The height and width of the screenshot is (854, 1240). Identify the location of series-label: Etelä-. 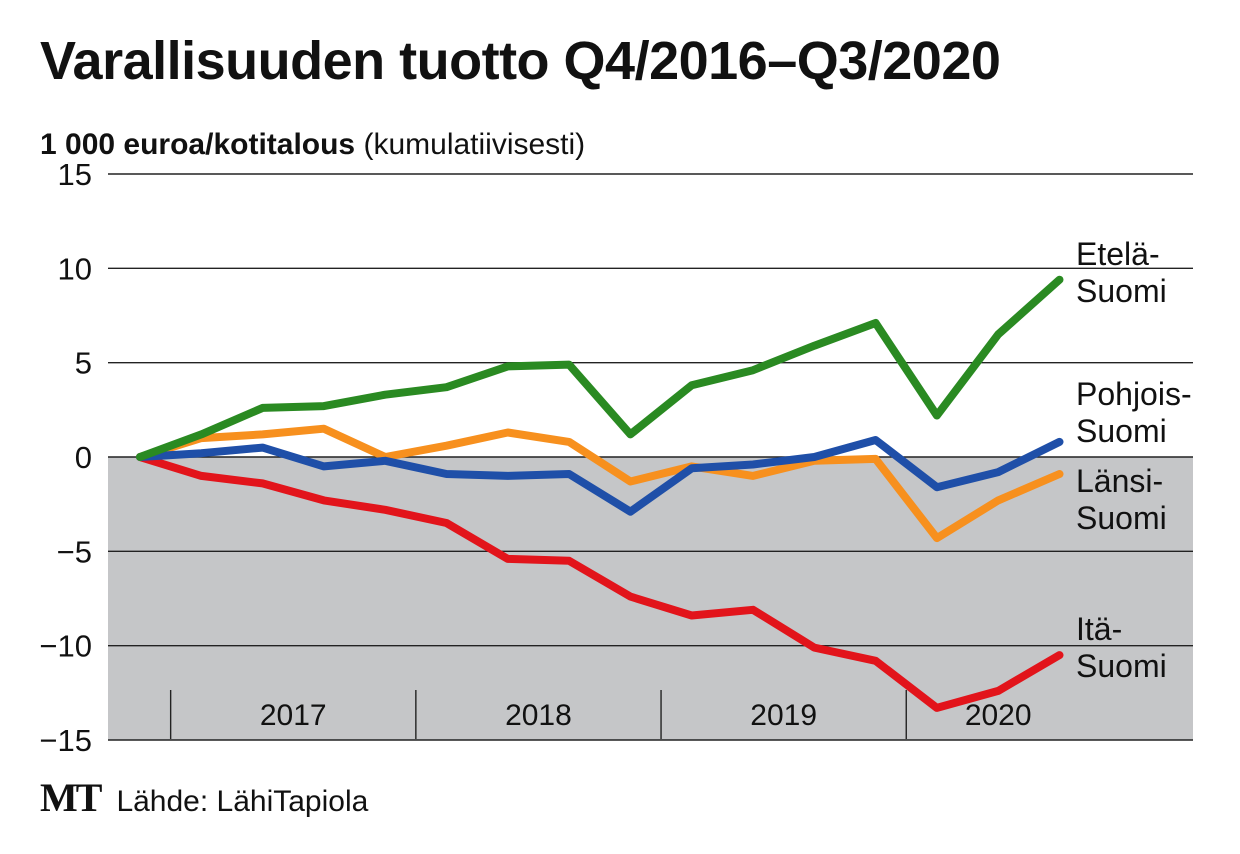
(1118, 254).